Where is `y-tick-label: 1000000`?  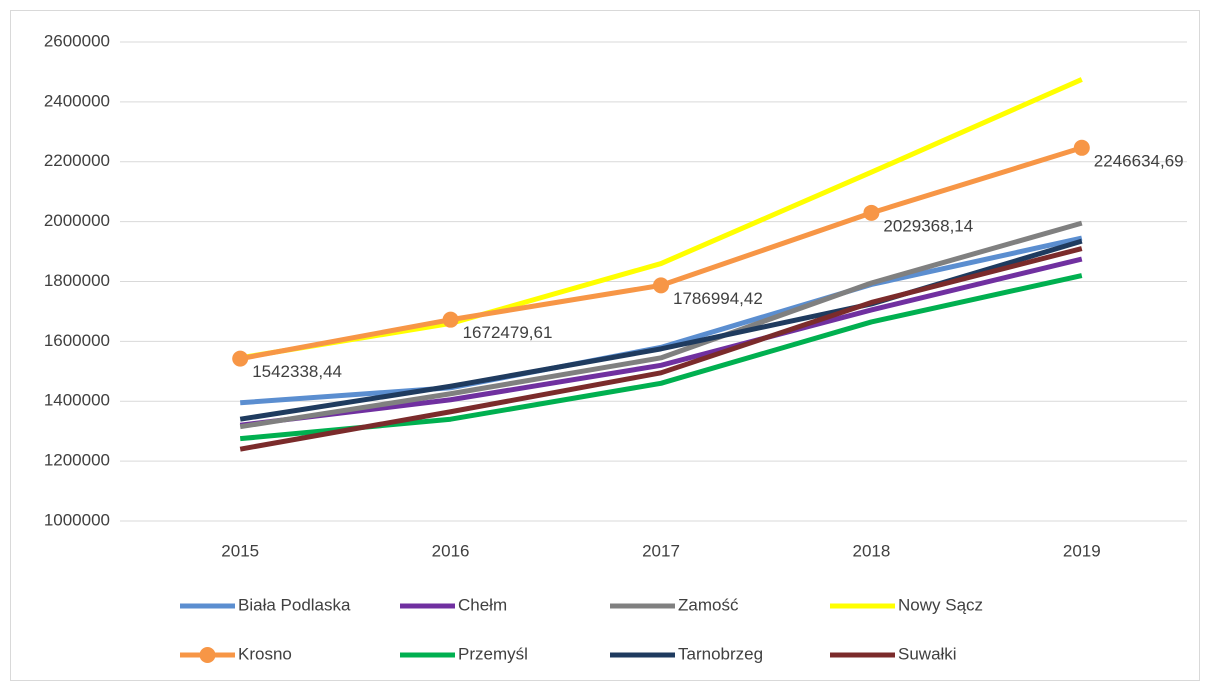
y-tick-label: 1000000 is located at coordinates (77, 519).